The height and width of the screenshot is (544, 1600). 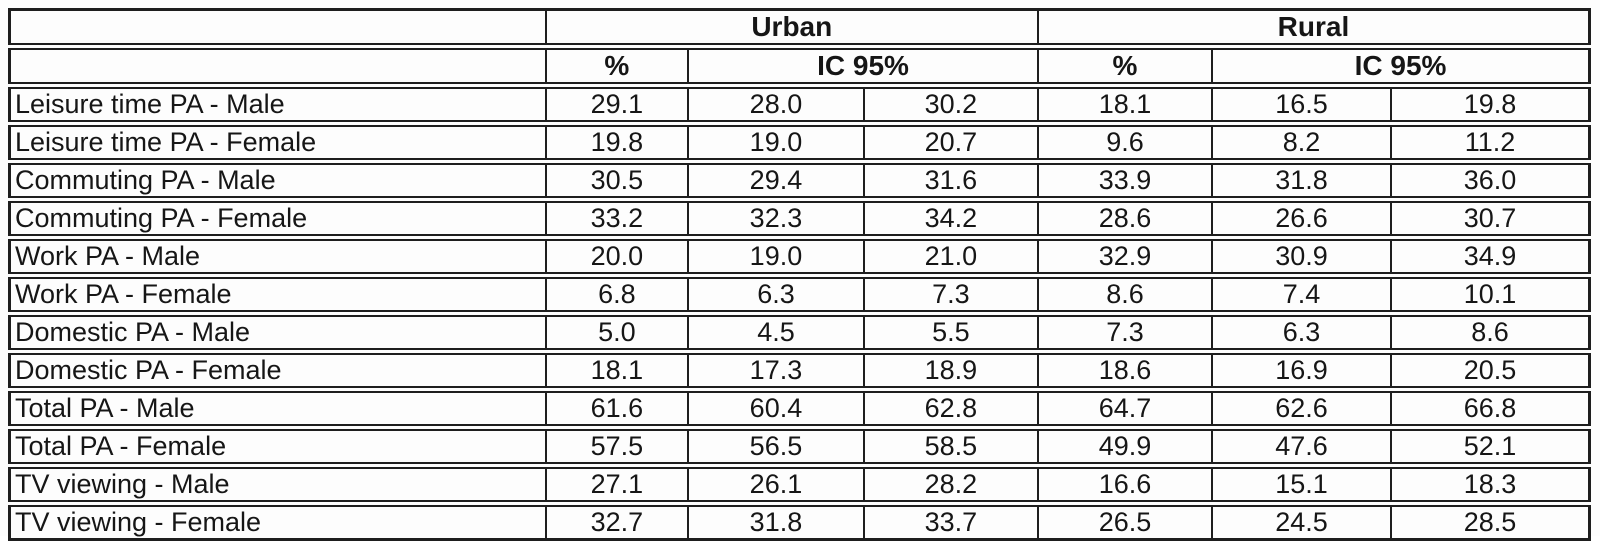 What do you see at coordinates (616, 218) in the screenshot?
I see `urban-pct-cell: 33.2` at bounding box center [616, 218].